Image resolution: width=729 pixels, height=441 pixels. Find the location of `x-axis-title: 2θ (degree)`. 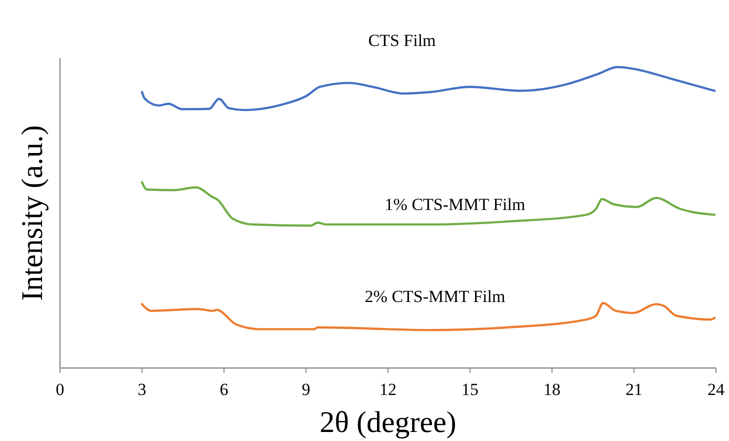

x-axis-title: 2θ (degree) is located at coordinates (388, 422).